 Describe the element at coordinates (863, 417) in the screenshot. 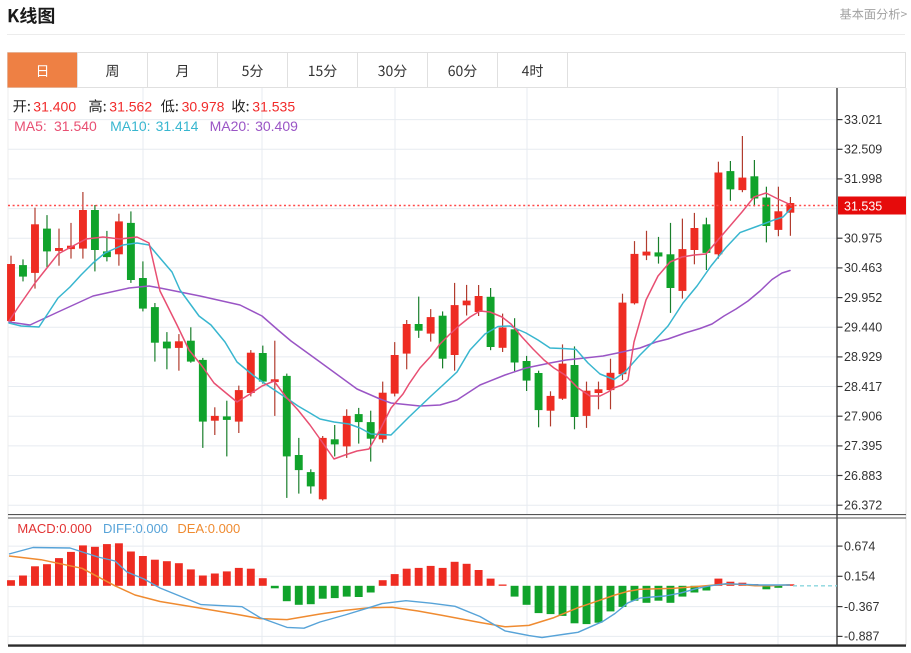

I see `svg-text: 27.906` at that location.